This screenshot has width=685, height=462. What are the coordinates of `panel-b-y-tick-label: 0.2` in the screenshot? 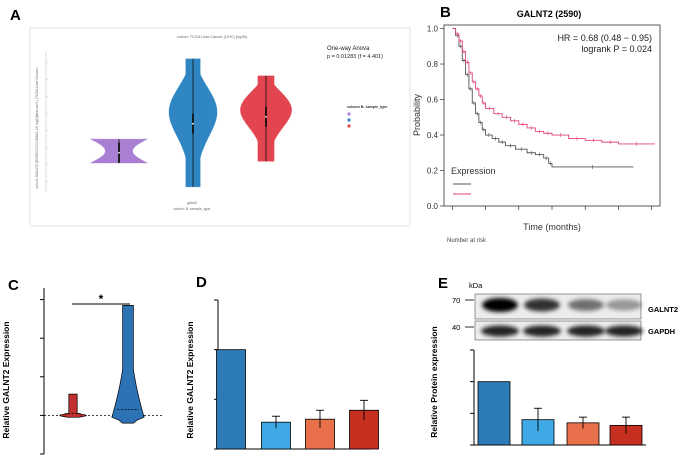 It's located at (433, 171).